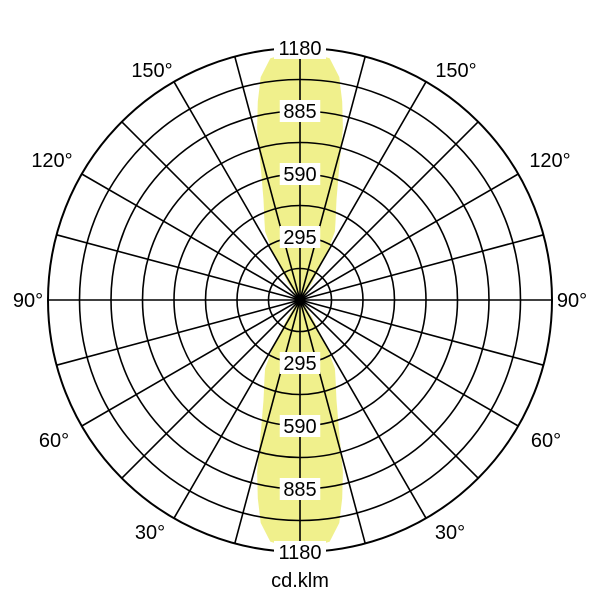 The image size is (600, 600). What do you see at coordinates (572, 301) in the screenshot?
I see `angle-label-right: 90°` at bounding box center [572, 301].